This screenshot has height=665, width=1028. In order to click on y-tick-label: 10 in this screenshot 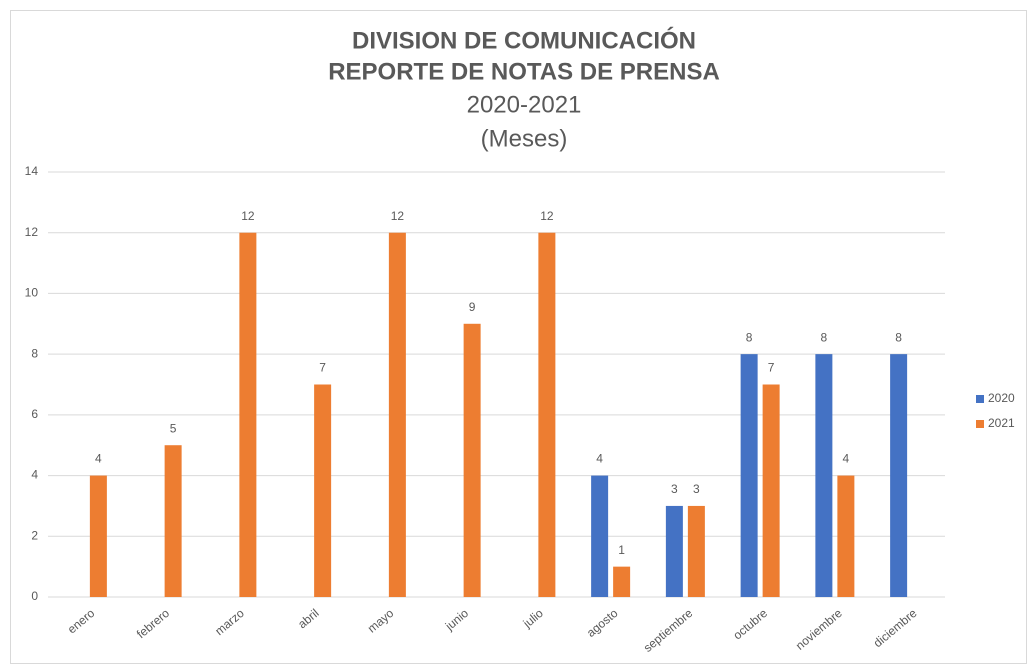, I will do `click(32, 293)`.